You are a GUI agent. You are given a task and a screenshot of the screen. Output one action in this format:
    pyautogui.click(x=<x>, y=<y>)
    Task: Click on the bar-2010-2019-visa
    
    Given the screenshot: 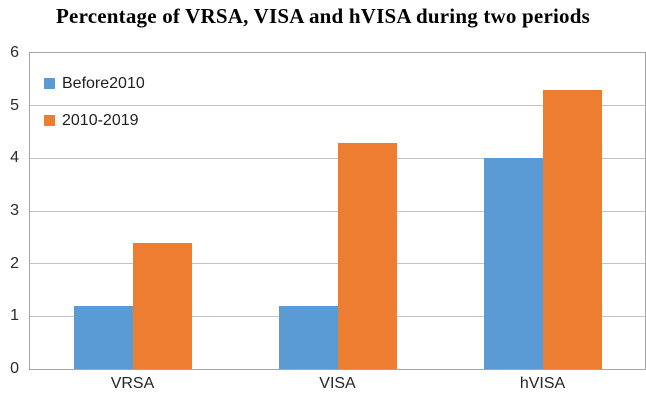 What is the action you would take?
    pyautogui.click(x=367, y=255)
    